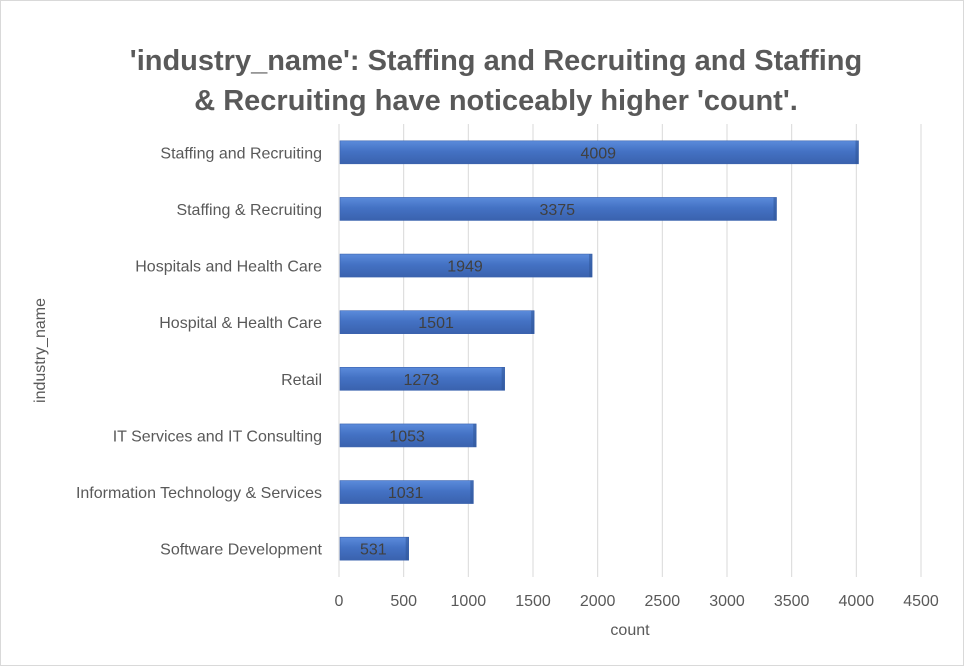 The image size is (964, 666). Describe the element at coordinates (240, 323) in the screenshot. I see `category-label: Hospital & Health Care` at that location.